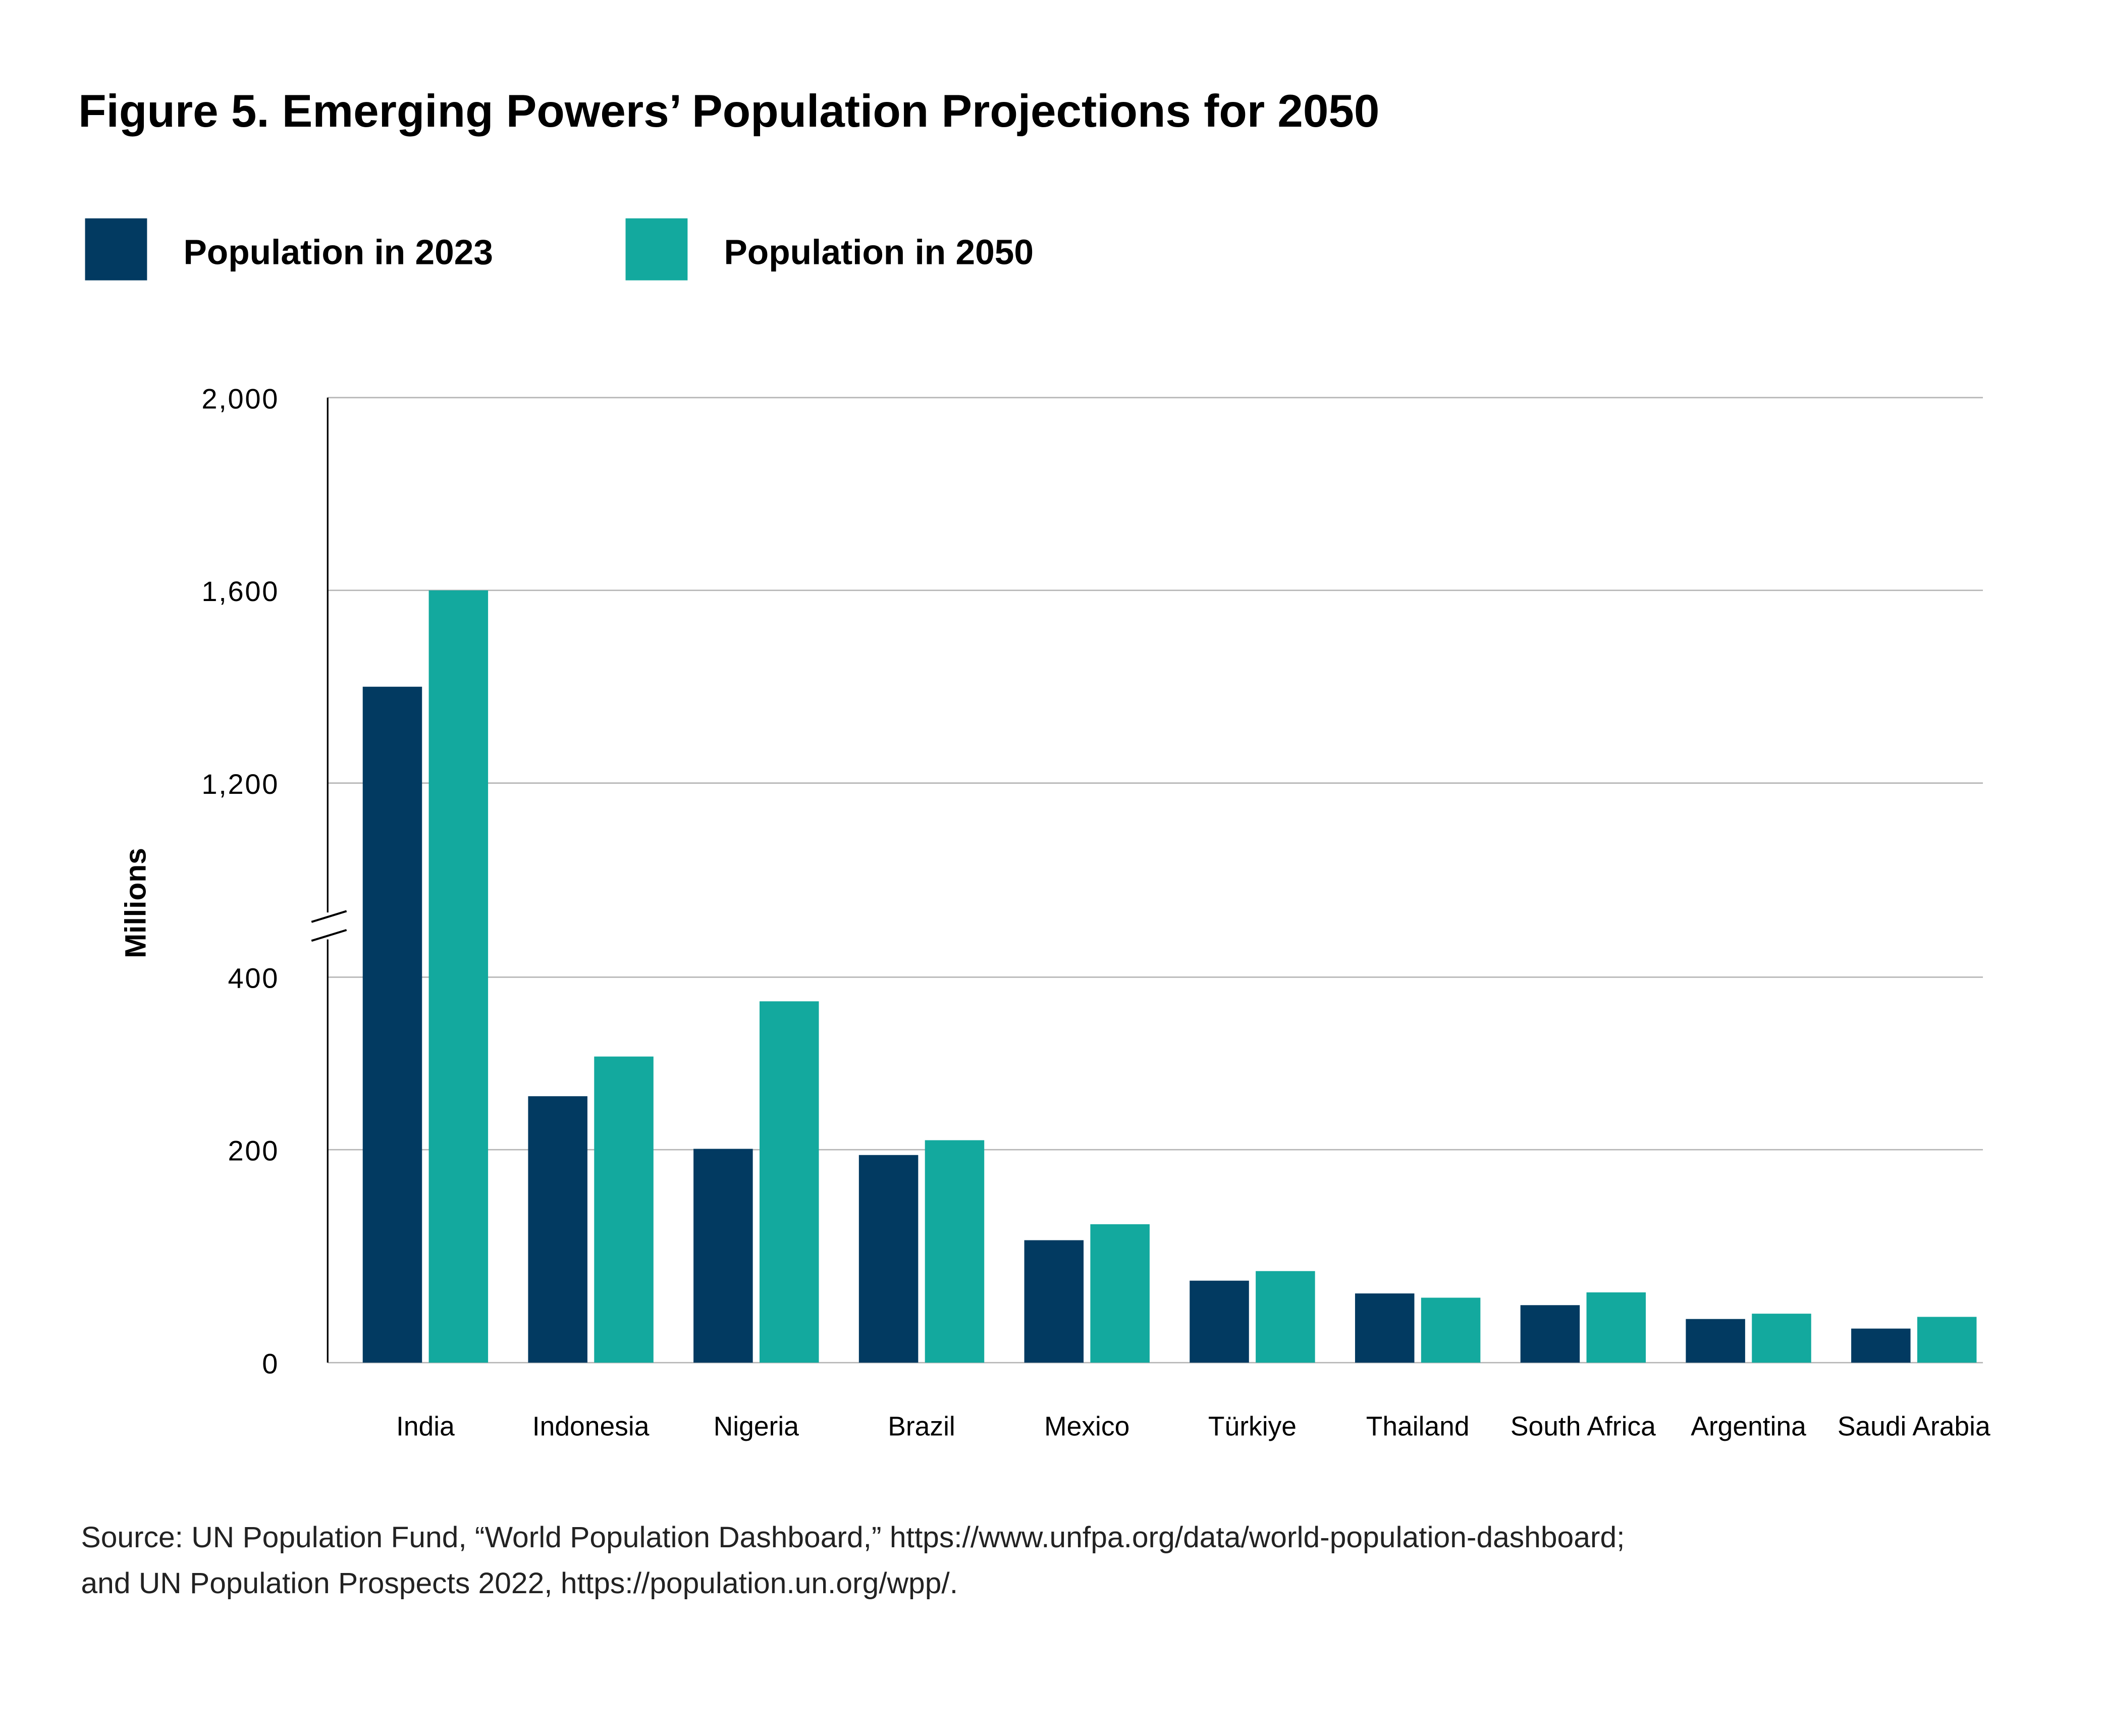  I want to click on y-axis, so click(329, 880).